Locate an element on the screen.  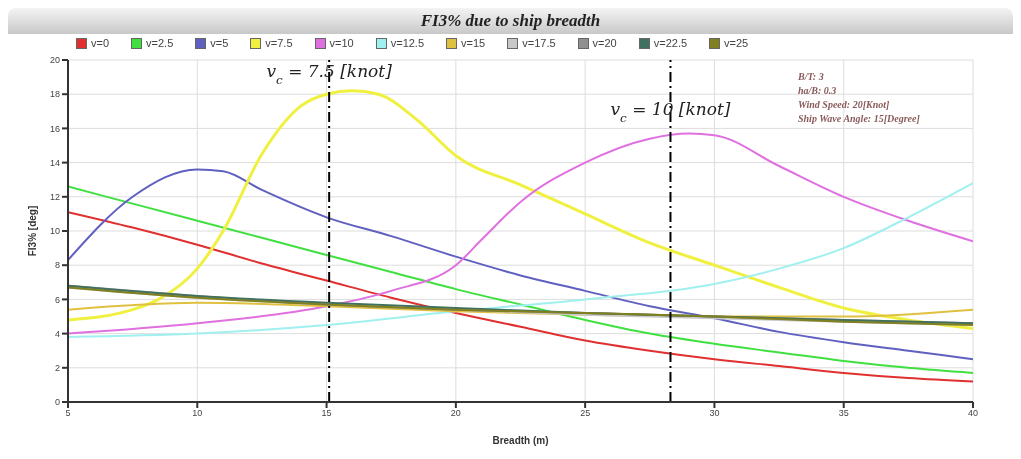
x-tick-label: 15 is located at coordinates (326, 413).